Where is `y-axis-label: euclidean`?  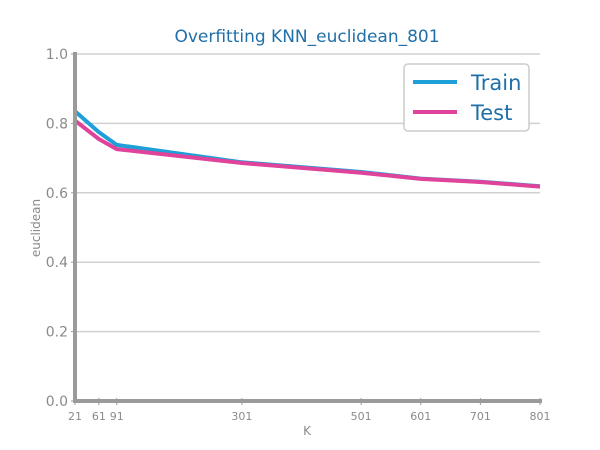 y-axis-label: euclidean is located at coordinates (36, 228).